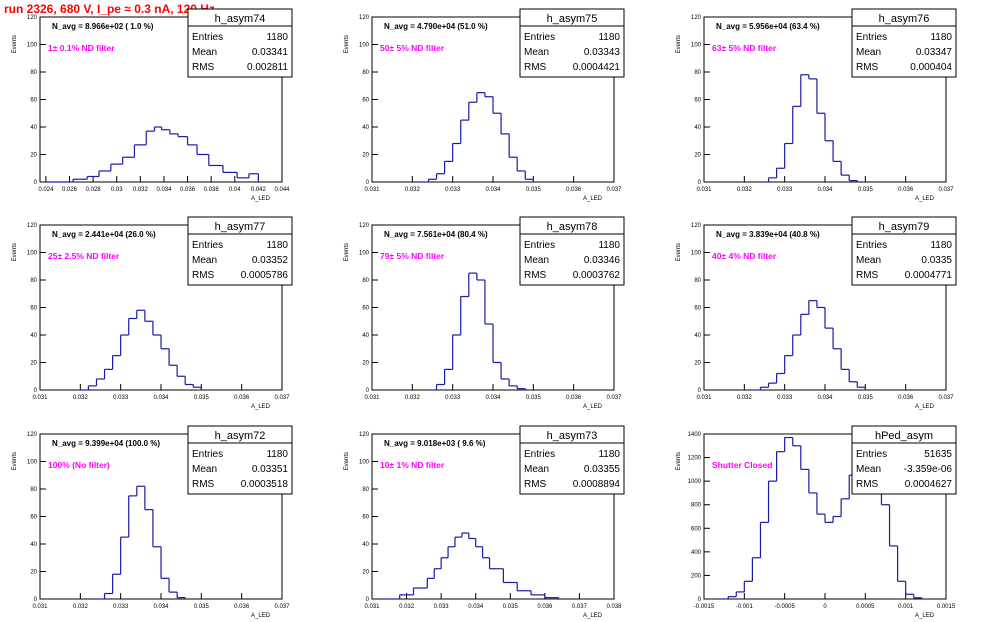 The image size is (996, 622). I want to click on filter-annotation: Shutter Closed, so click(742, 465).